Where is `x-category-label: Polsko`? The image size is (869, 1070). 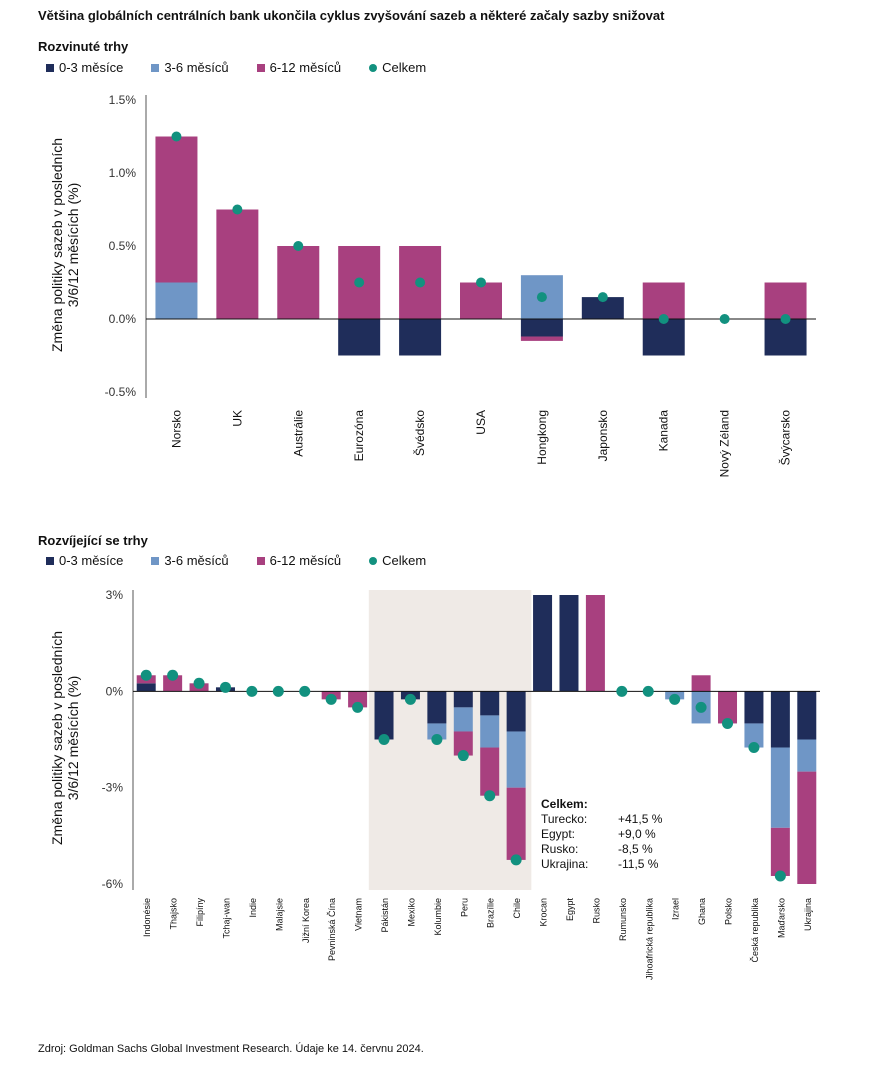
x-category-label: Polsko is located at coordinates (729, 911).